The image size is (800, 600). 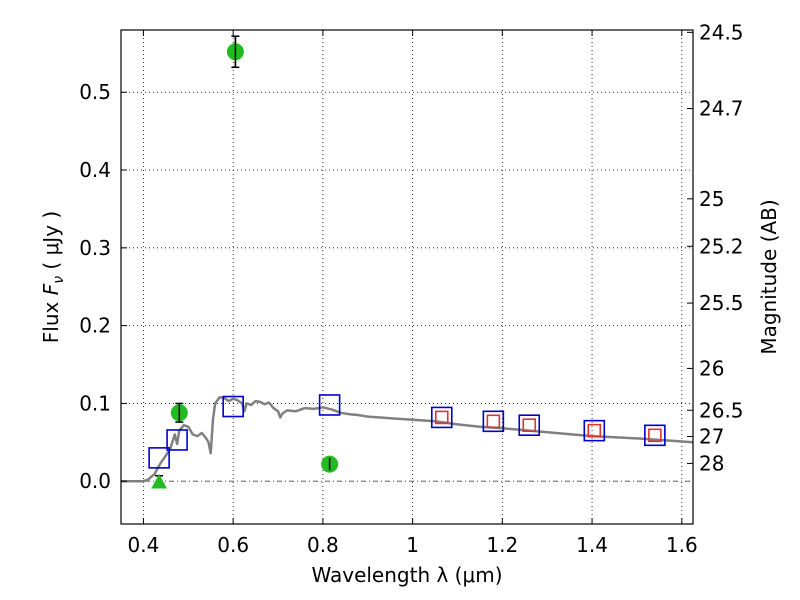 What do you see at coordinates (711, 436) in the screenshot?
I see `right-tick-label: 27` at bounding box center [711, 436].